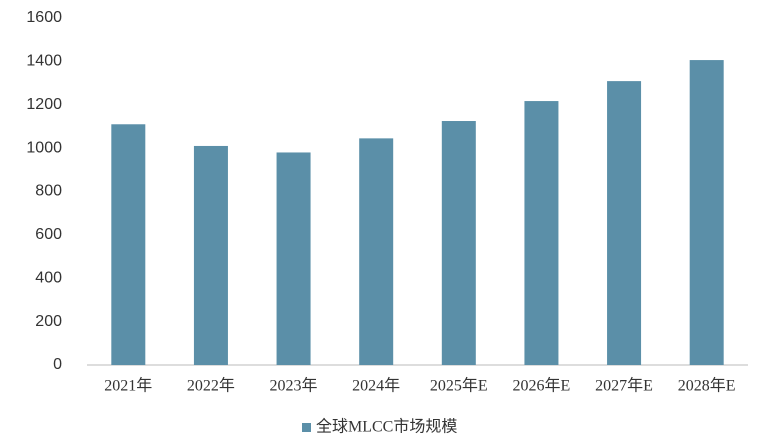 This screenshot has width=762, height=441. I want to click on y-tick-label: 0, so click(57, 364).